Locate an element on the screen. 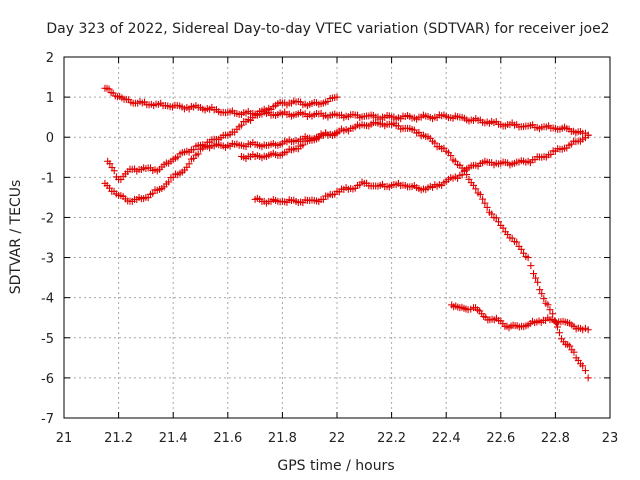  x-tick-label: 21.8 is located at coordinates (282, 438).